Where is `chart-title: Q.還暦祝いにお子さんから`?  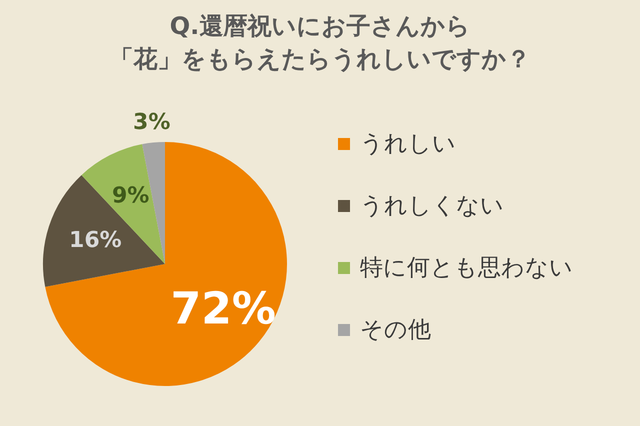
chart-title: Q.還暦祝いにお子さんから is located at coordinates (320, 26).